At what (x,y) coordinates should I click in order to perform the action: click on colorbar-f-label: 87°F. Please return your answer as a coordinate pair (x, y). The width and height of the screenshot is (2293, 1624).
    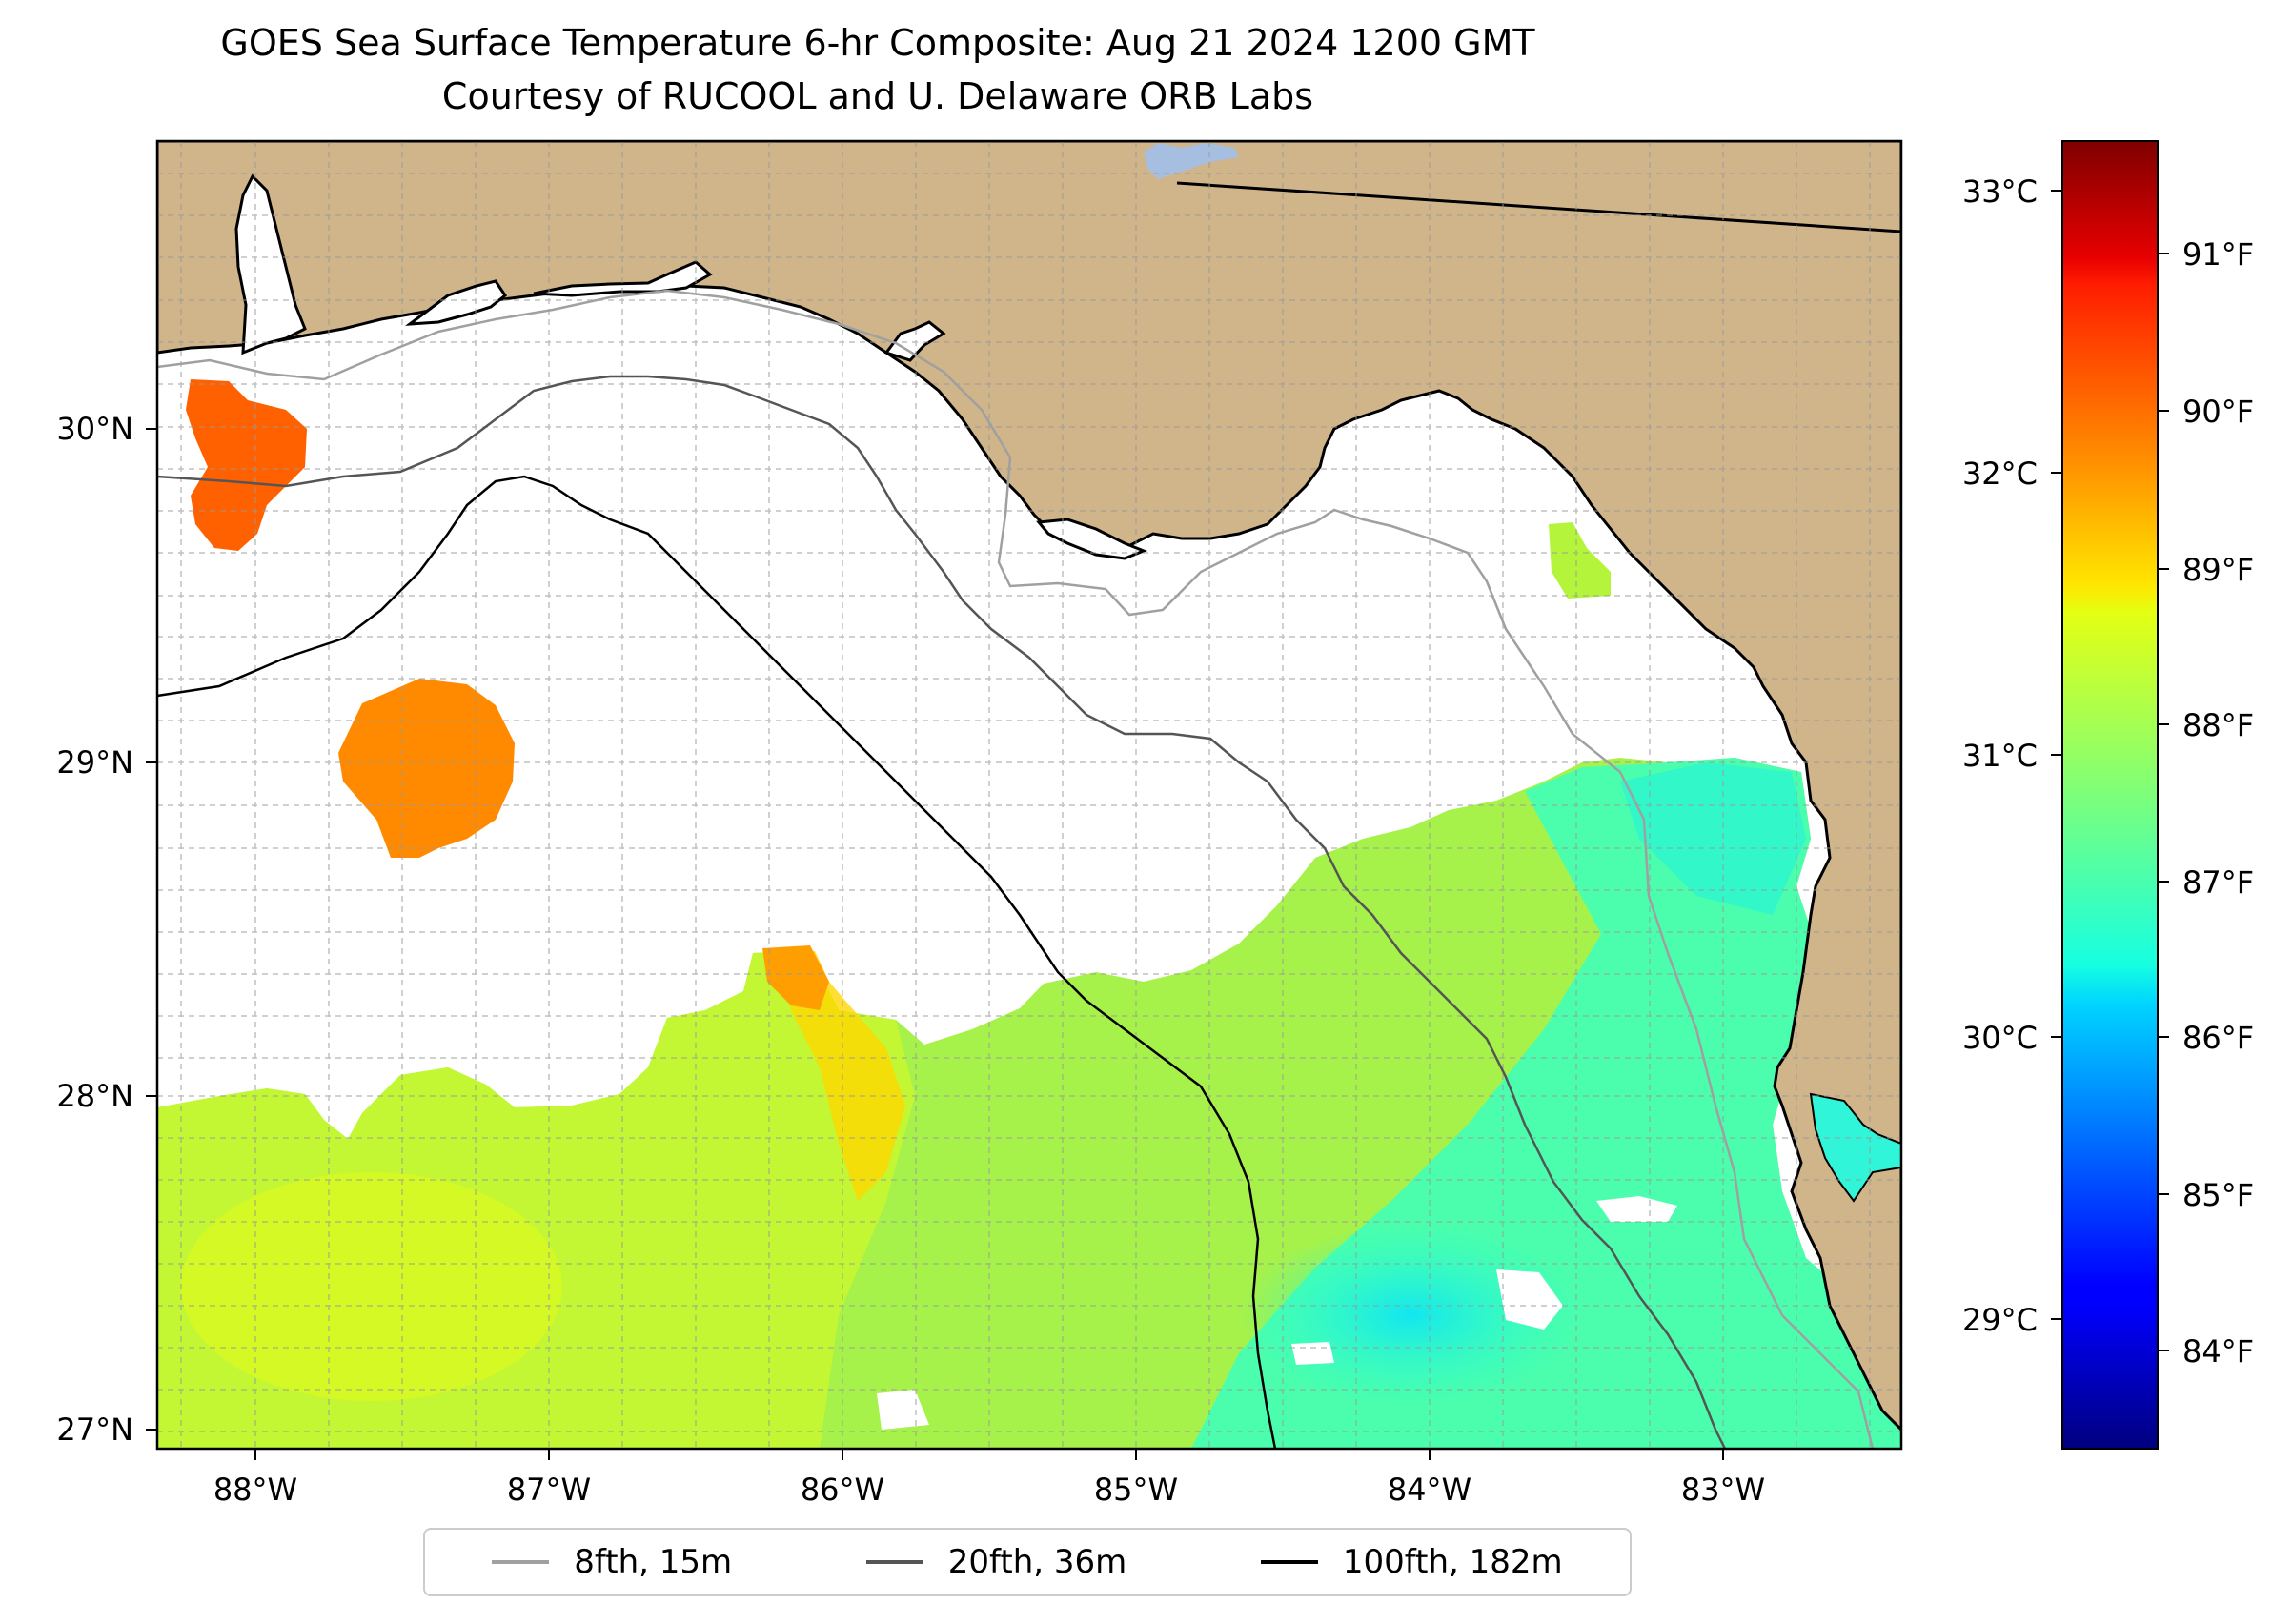
    Looking at the image, I should click on (2218, 882).